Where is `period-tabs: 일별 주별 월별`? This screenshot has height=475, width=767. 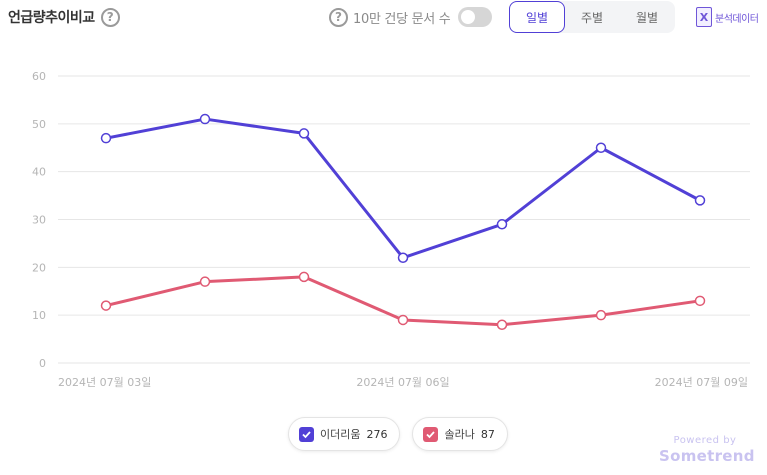 period-tabs: 일별 주별 월별 is located at coordinates (592, 17).